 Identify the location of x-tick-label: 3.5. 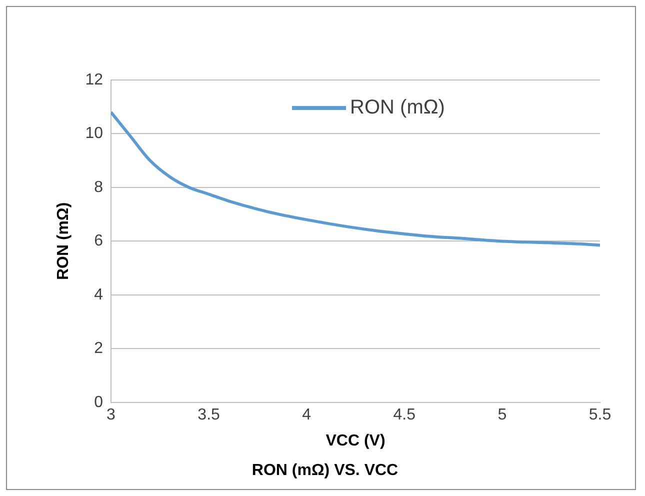
(209, 415).